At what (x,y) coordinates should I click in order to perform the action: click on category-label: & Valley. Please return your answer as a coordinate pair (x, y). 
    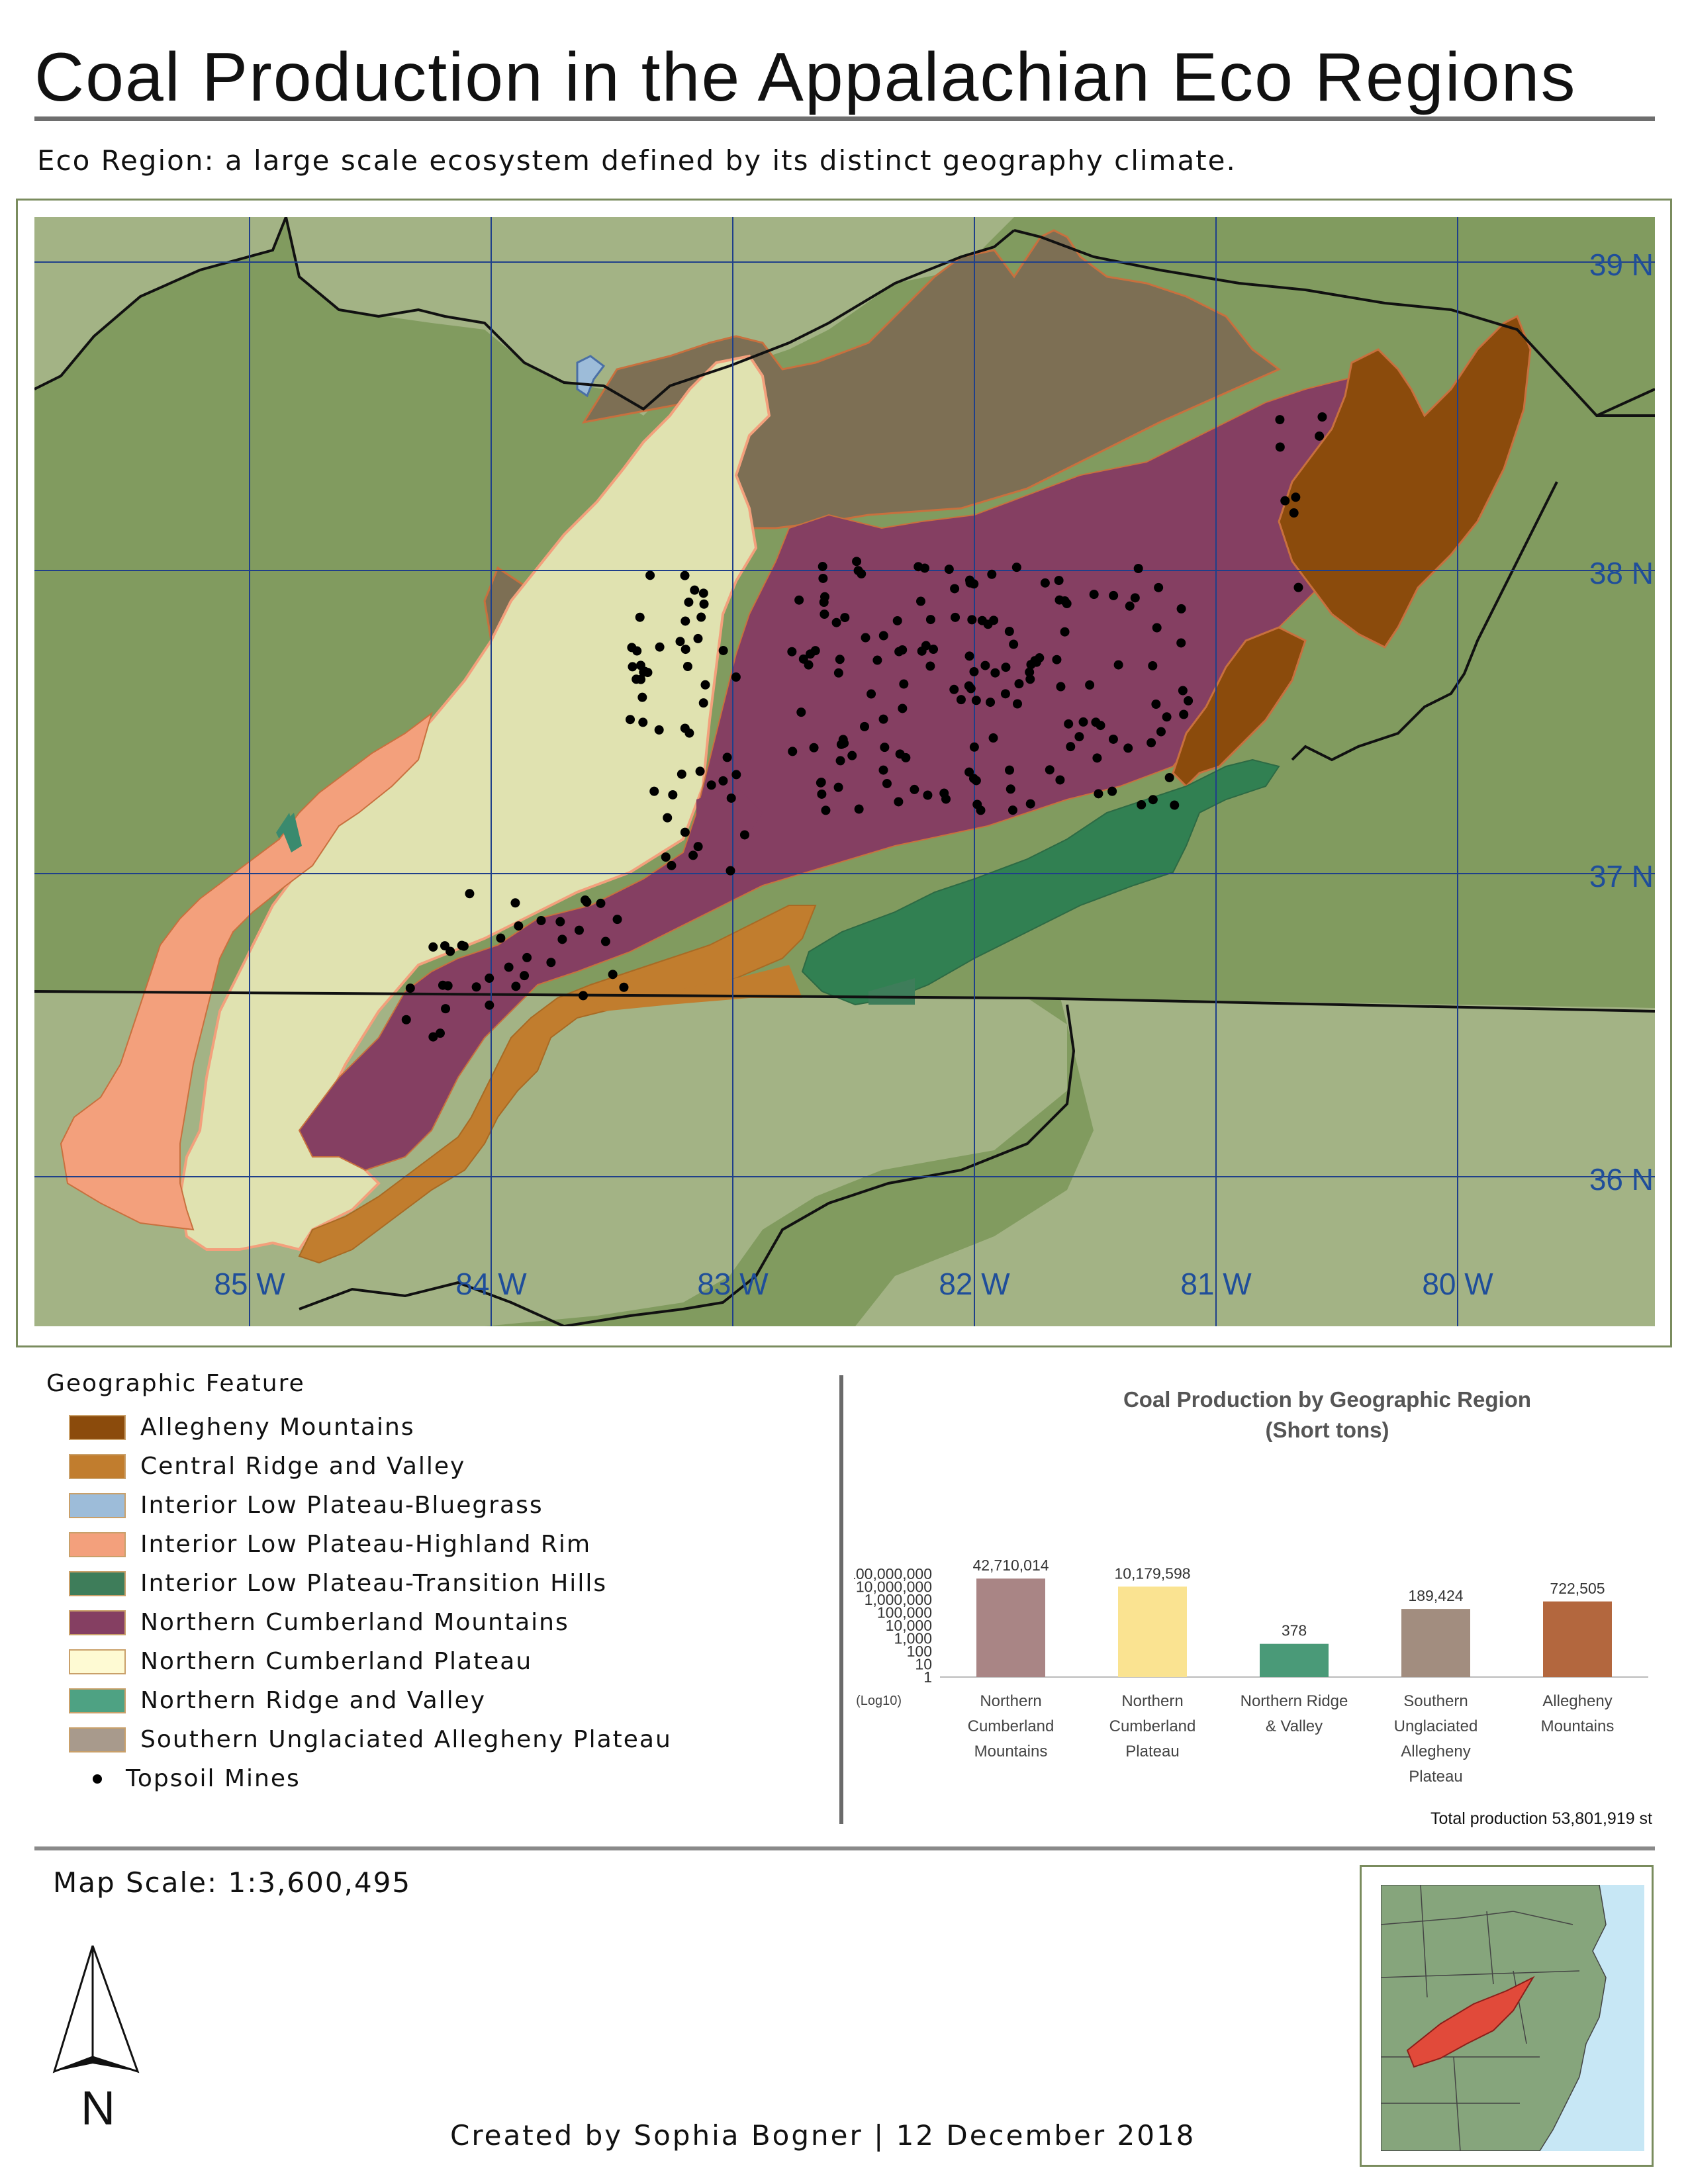
    Looking at the image, I should click on (1294, 1726).